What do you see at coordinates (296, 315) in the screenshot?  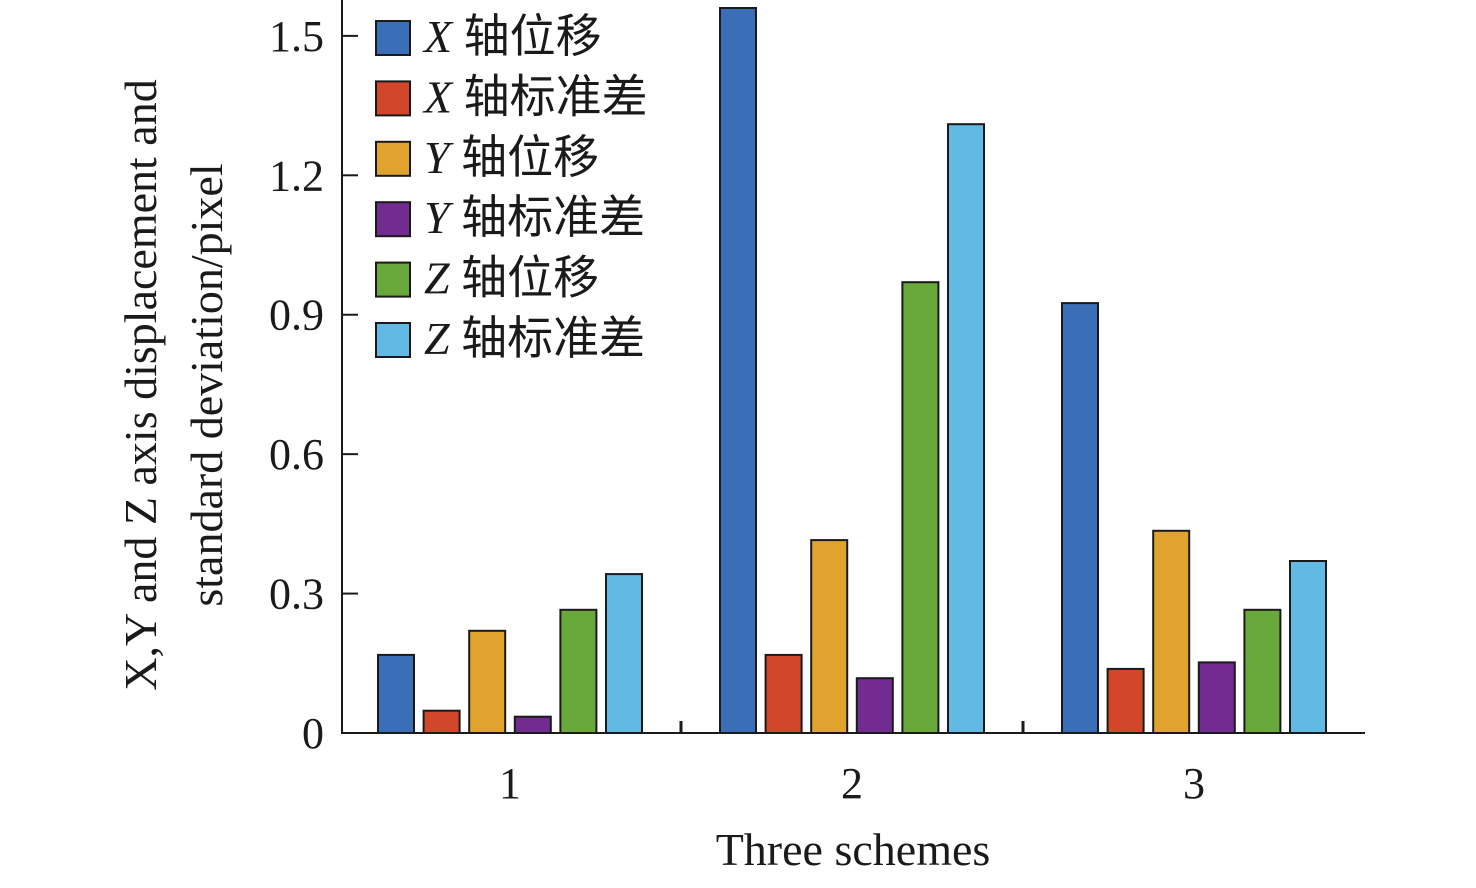 I see `y-tick-label: 0.9` at bounding box center [296, 315].